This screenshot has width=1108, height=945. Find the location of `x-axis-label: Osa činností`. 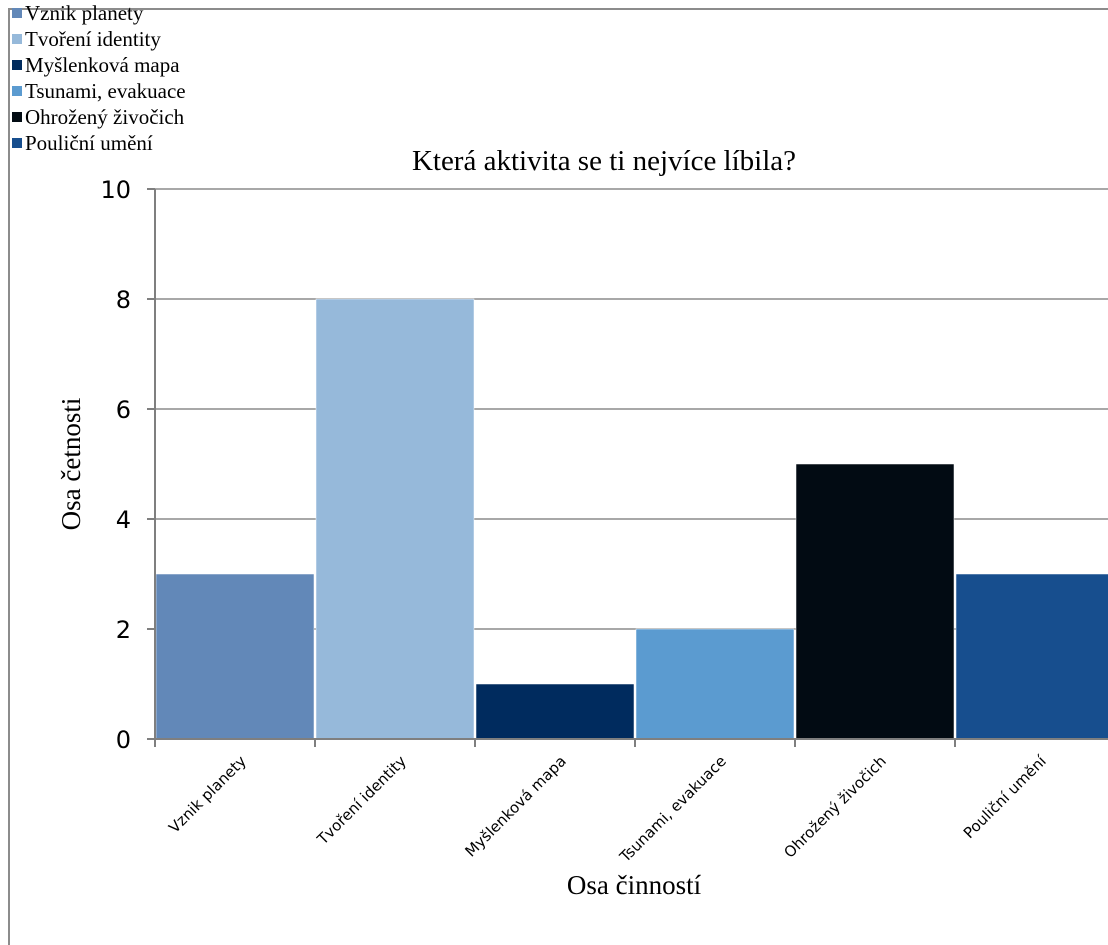

x-axis-label: Osa činností is located at coordinates (634, 885).